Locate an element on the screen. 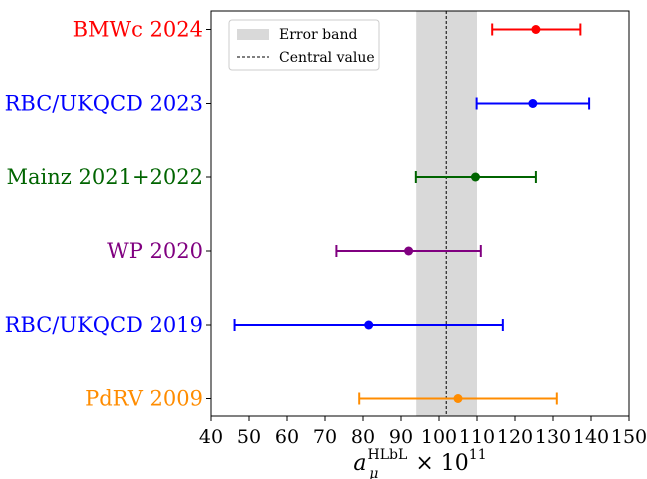  x-axis-label: aHLbL μ × 1011 is located at coordinates (419, 463).